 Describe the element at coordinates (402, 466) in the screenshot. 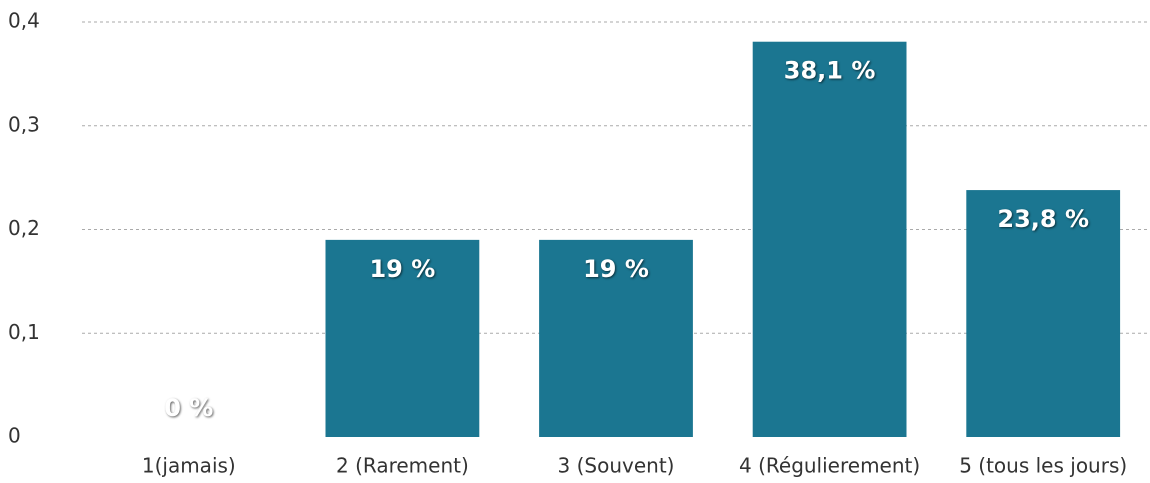

I see `x-tick-label: 2 (Rarement)` at that location.